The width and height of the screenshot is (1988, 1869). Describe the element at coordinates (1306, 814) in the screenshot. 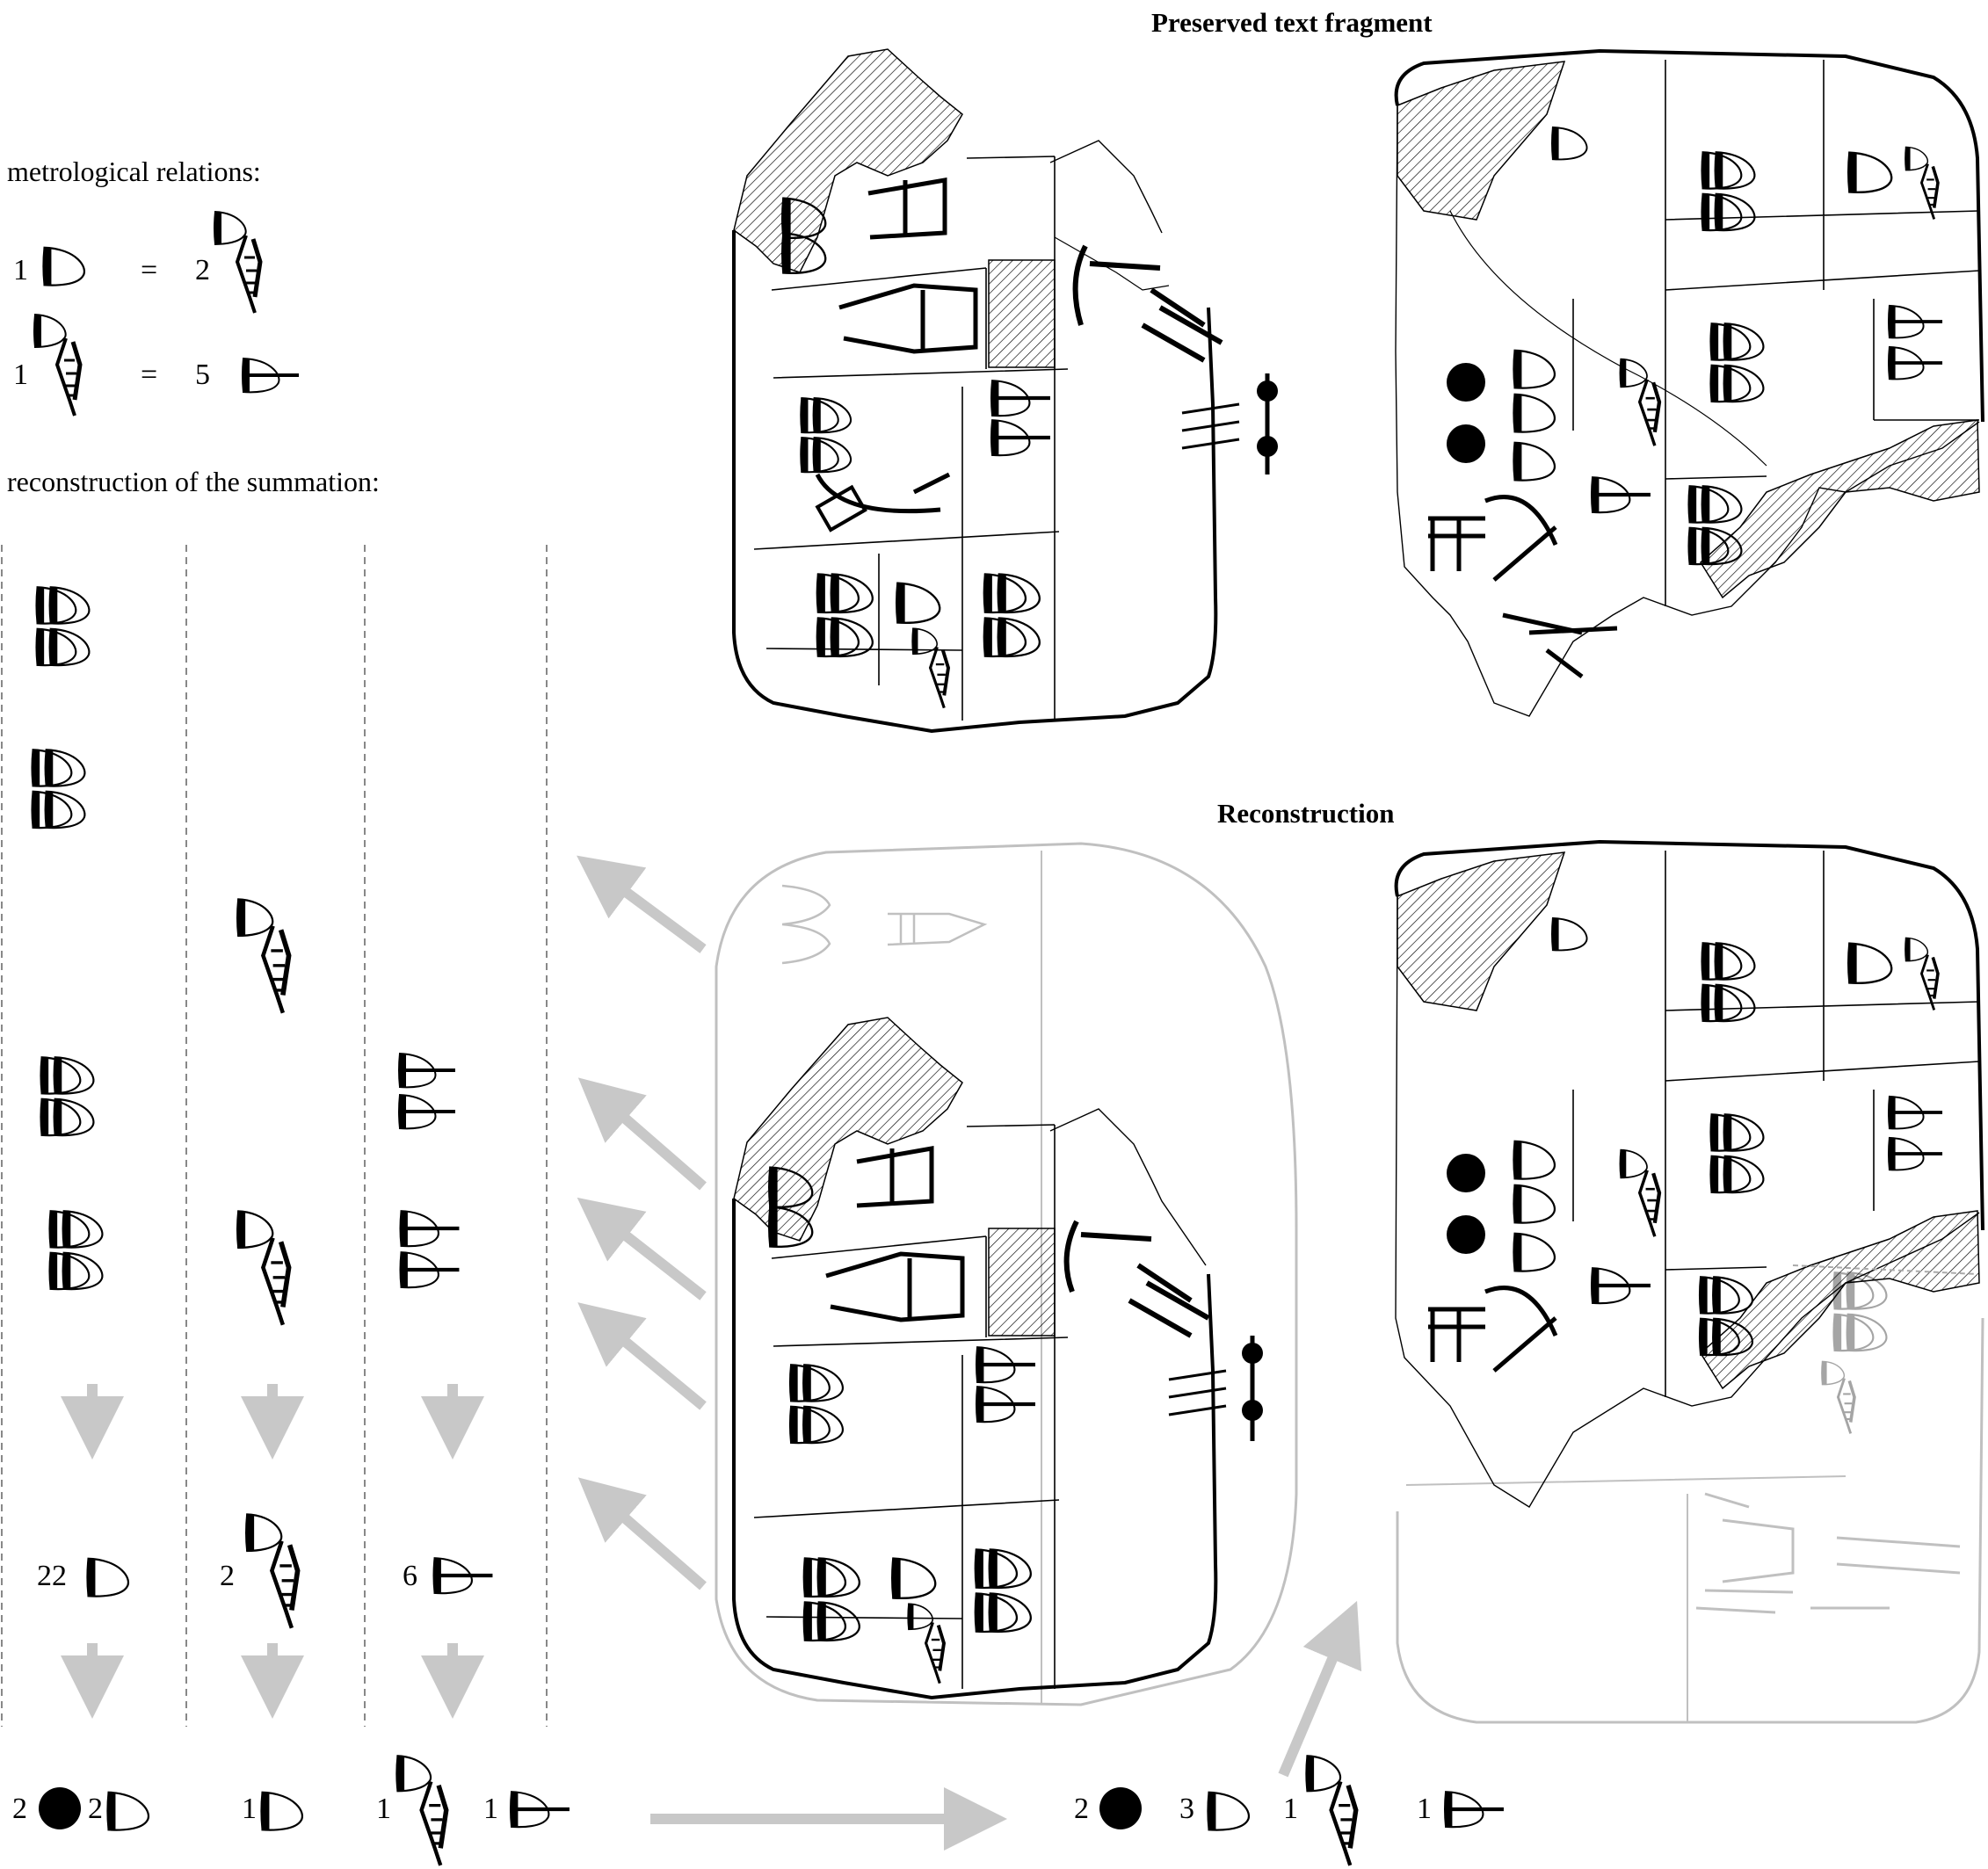

I see `reconstruction-heading: Reconstruction` at that location.